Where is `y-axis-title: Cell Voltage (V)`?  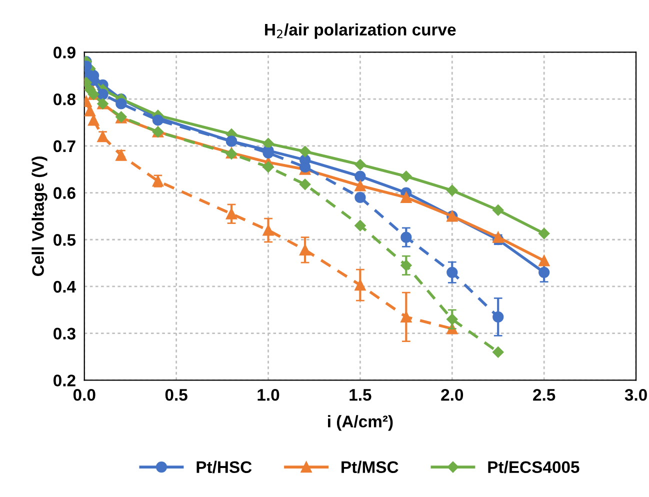
y-axis-title: Cell Voltage (V) is located at coordinates (40, 216).